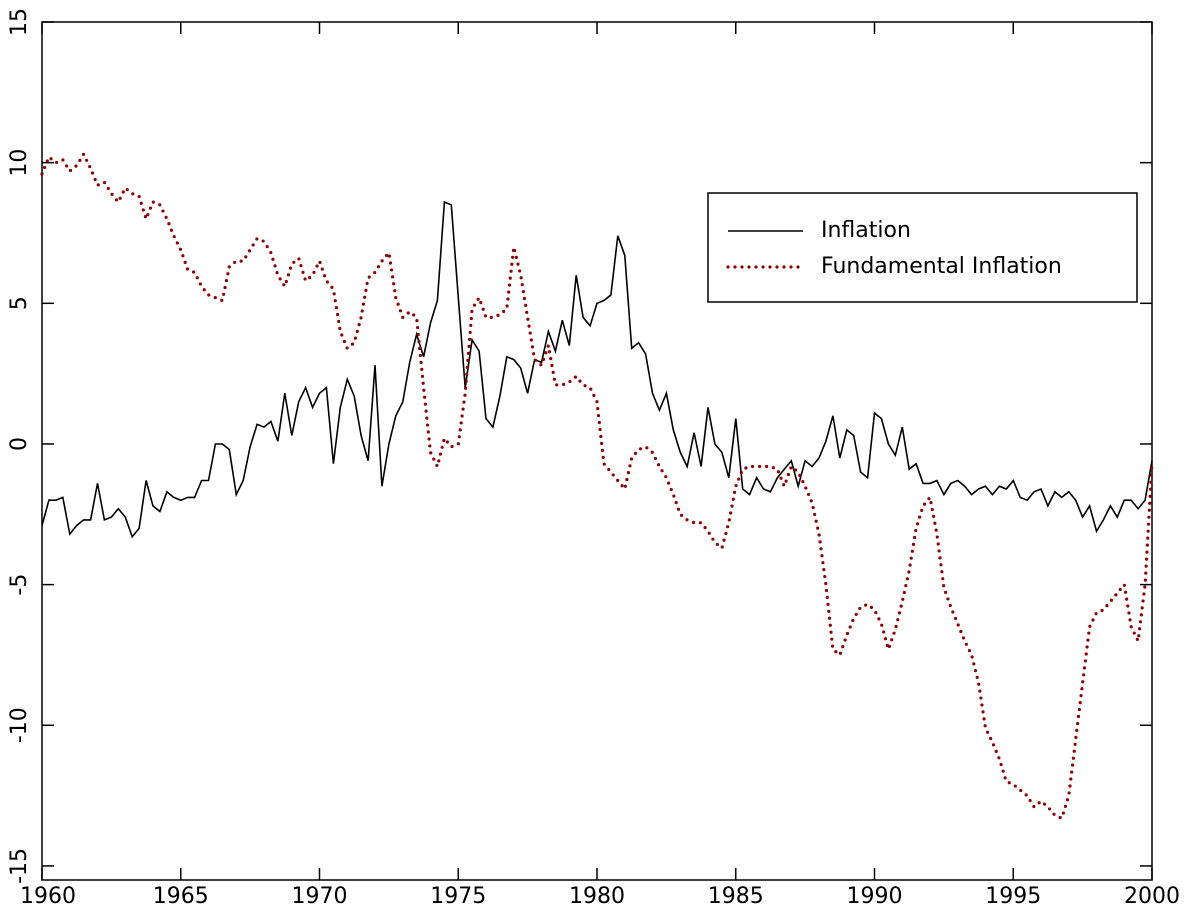 The image size is (1193, 918). What do you see at coordinates (19, 303) in the screenshot?
I see `y-tick-label: 5` at bounding box center [19, 303].